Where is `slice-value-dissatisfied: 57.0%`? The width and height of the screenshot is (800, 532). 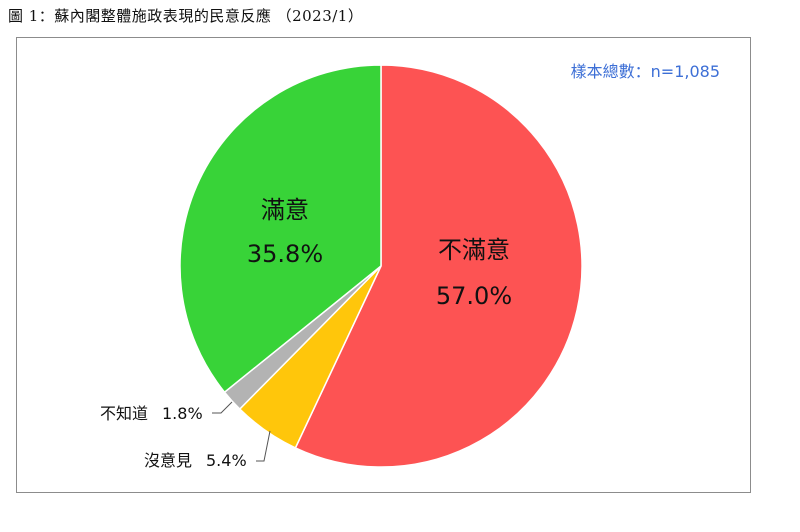 slice-value-dissatisfied: 57.0% is located at coordinates (474, 296).